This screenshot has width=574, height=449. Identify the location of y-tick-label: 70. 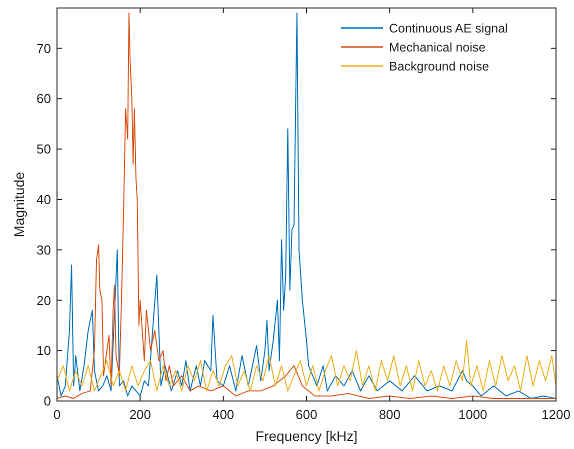
(43, 48).